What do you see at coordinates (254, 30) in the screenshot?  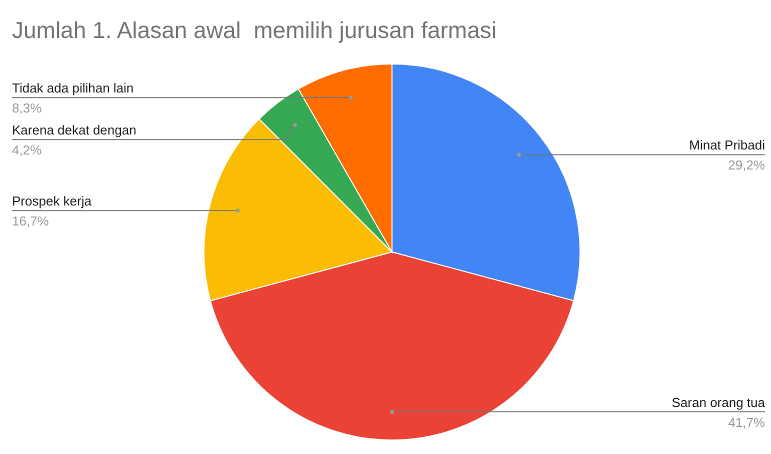 I see `chart-title: Jumlah 1. Alasan awal memilih jurusan farmasi` at bounding box center [254, 30].